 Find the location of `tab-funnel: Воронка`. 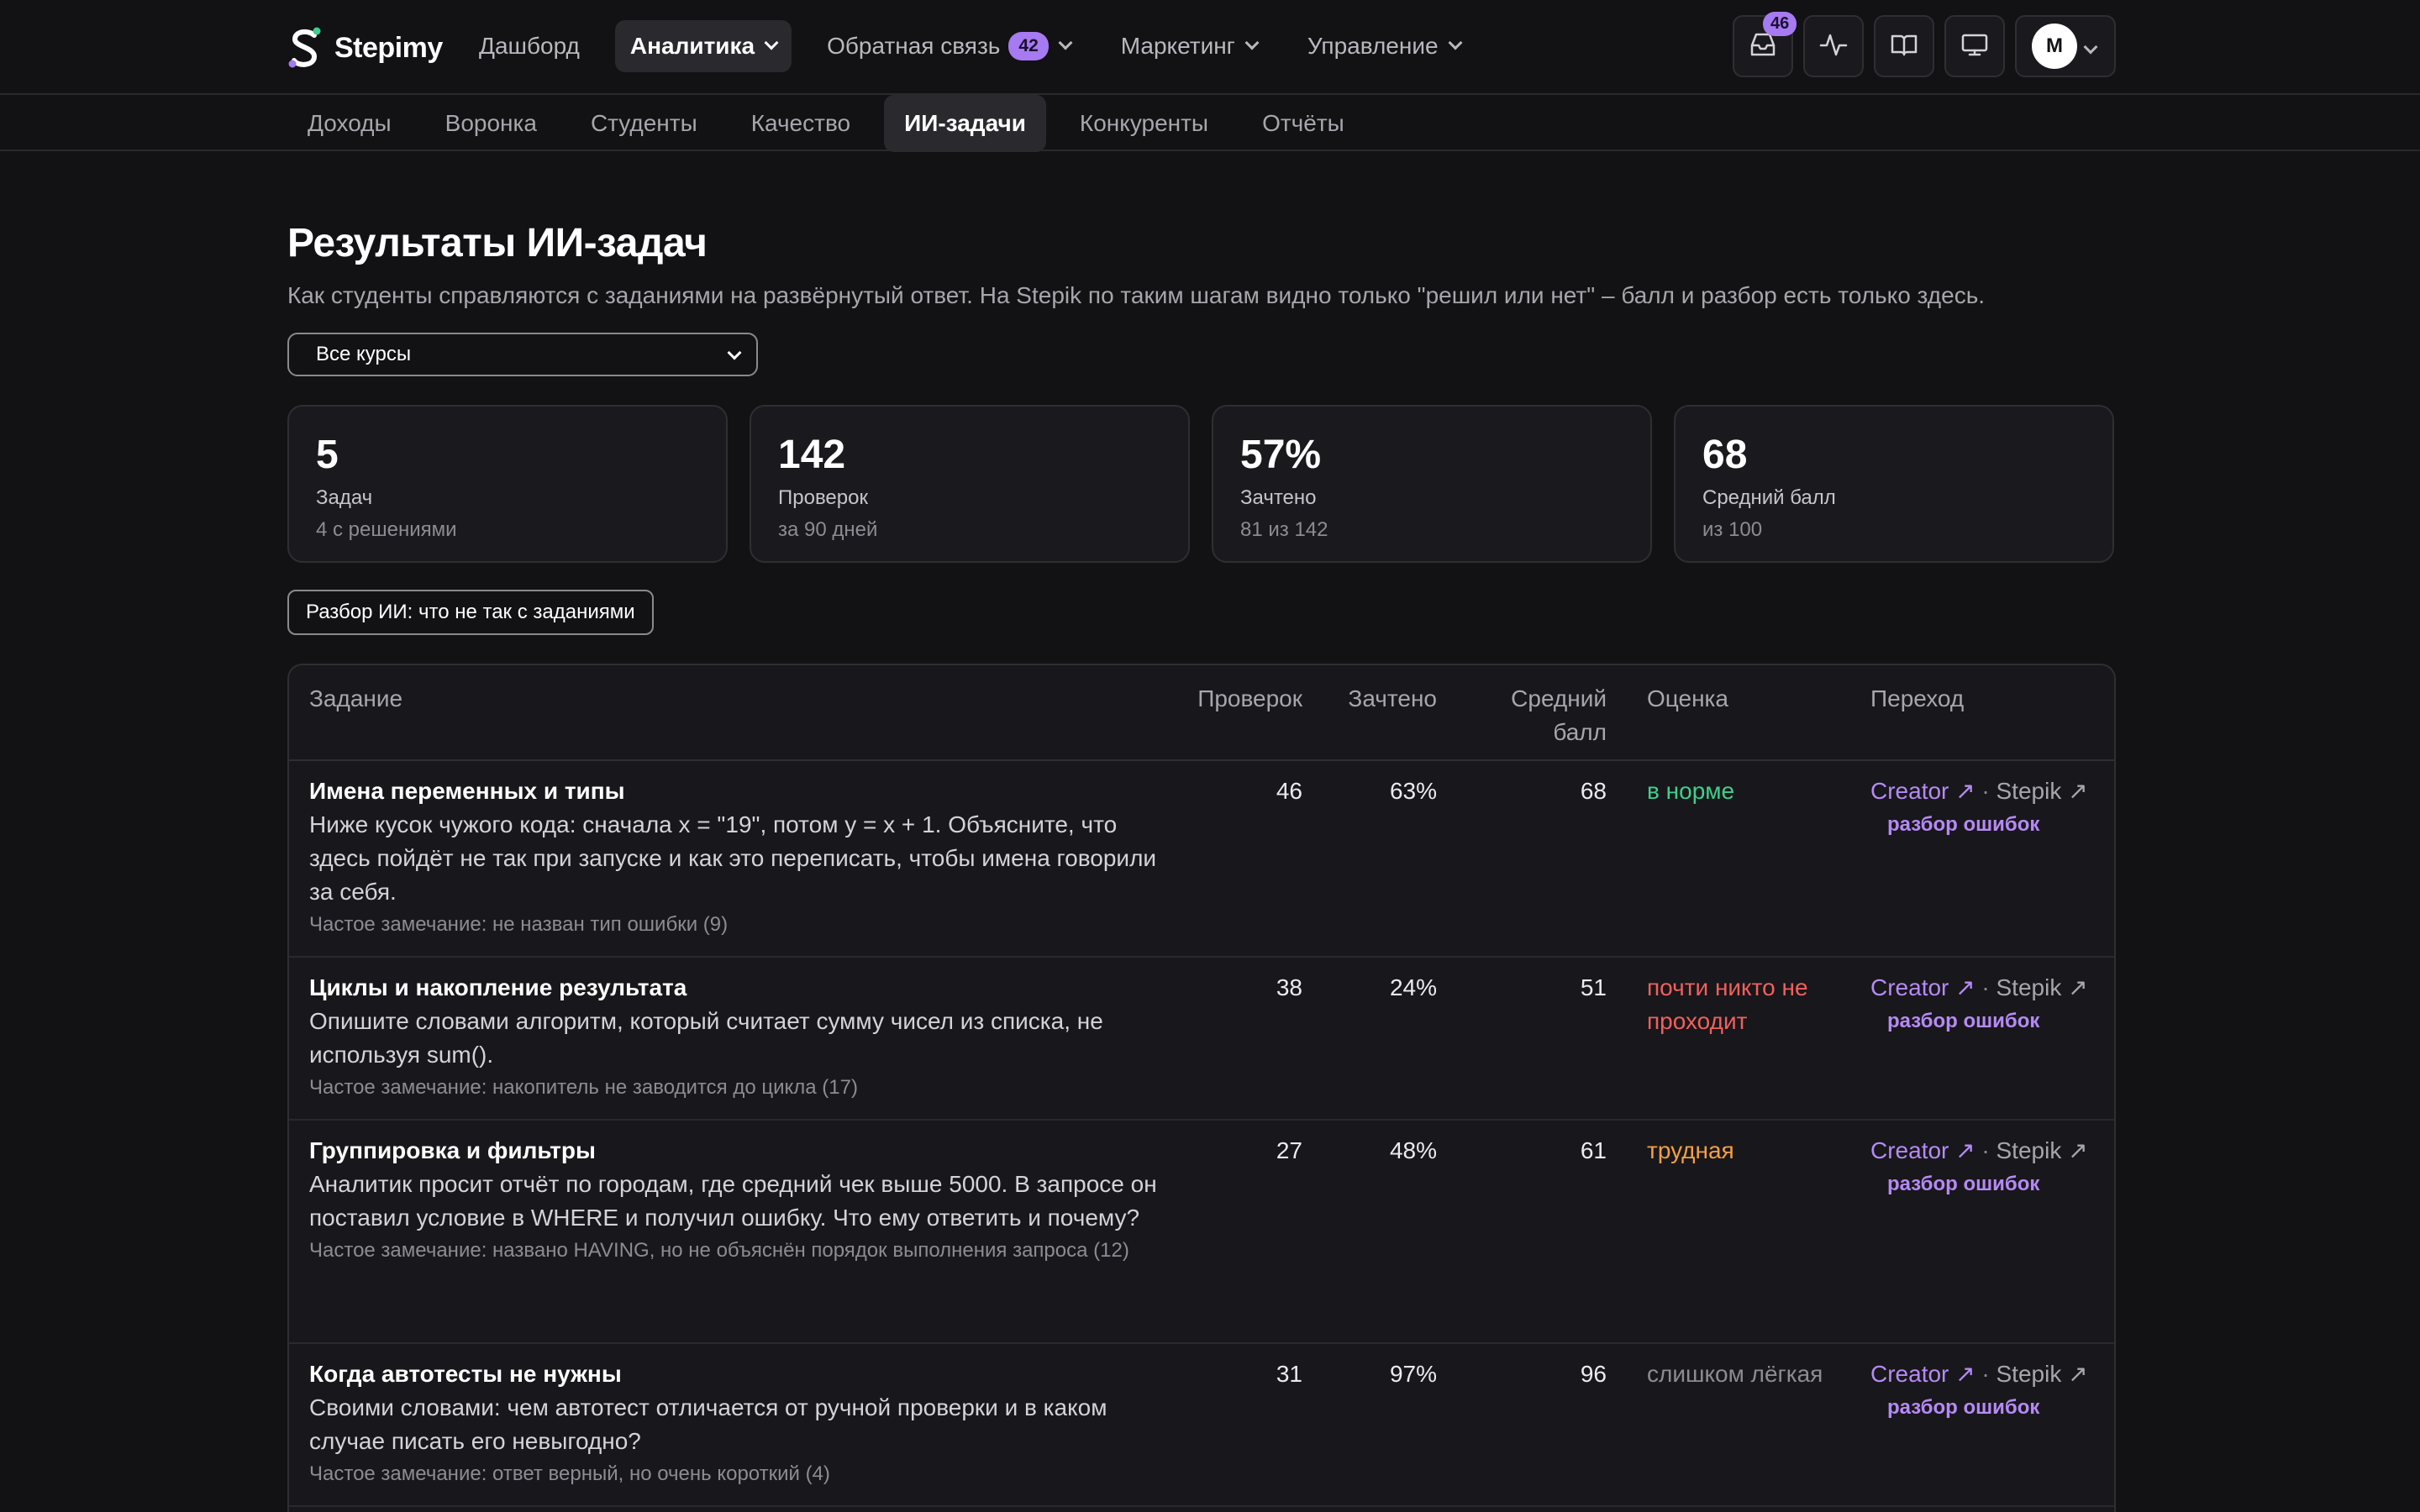

tab-funnel: Воронка is located at coordinates (491, 122).